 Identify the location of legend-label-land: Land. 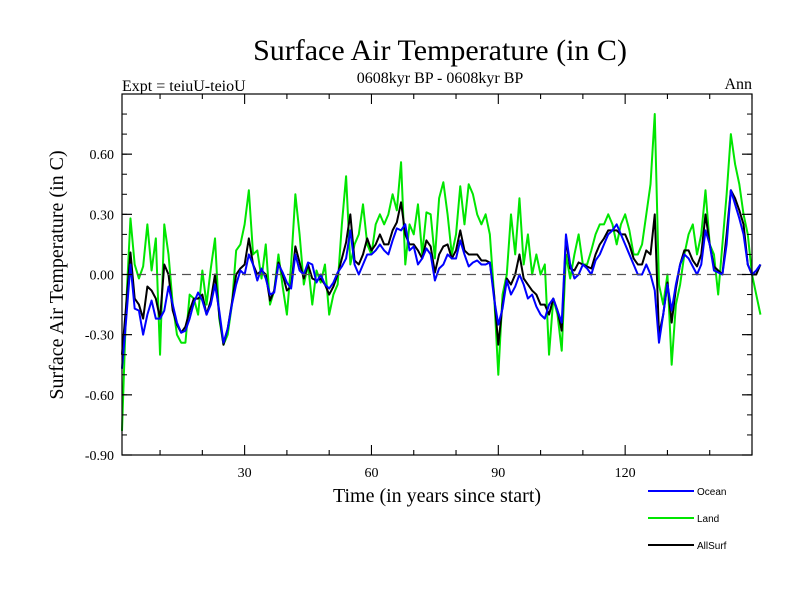
(708, 519).